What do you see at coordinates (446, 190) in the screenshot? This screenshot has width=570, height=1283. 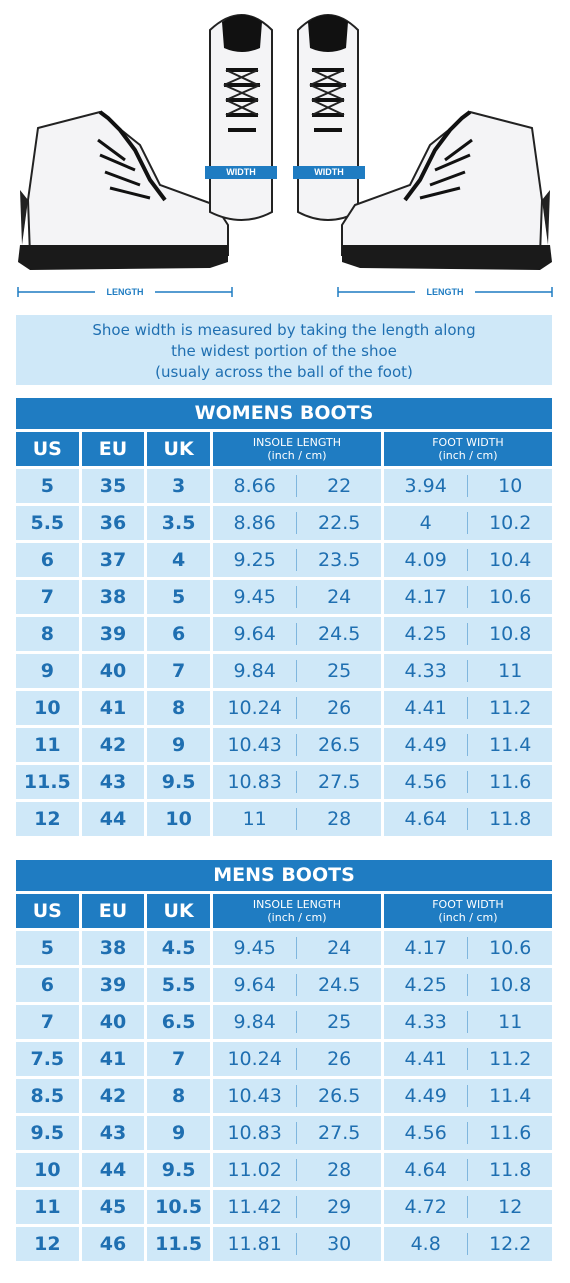 I see `right-boot-side-view` at bounding box center [446, 190].